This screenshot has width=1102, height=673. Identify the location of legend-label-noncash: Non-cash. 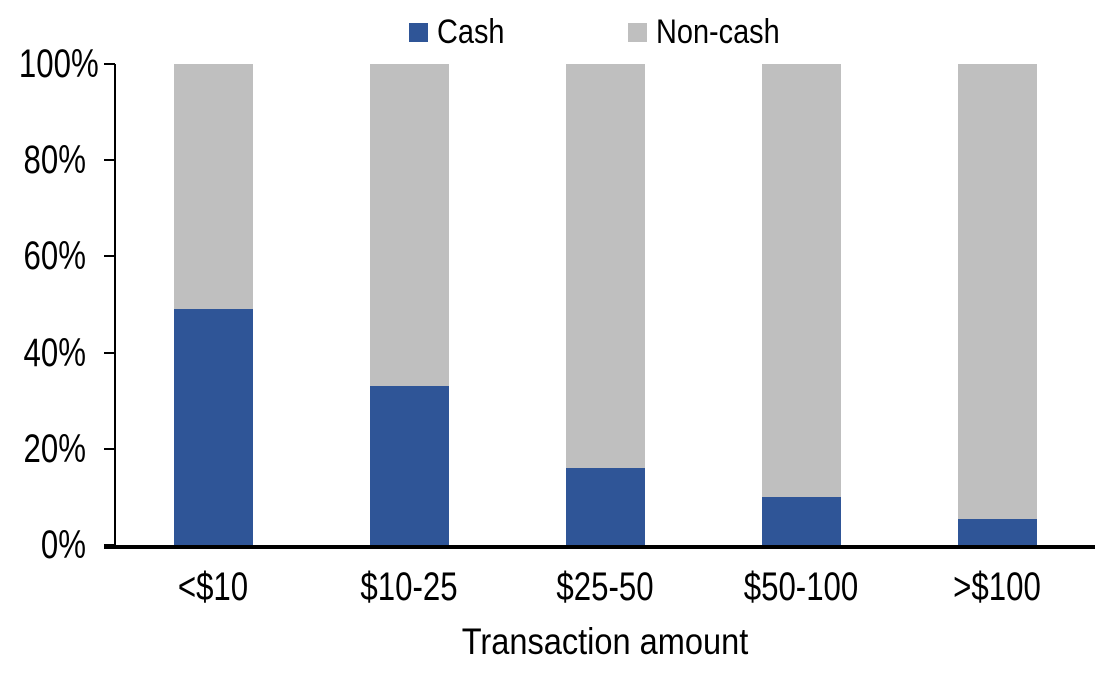
(717, 32).